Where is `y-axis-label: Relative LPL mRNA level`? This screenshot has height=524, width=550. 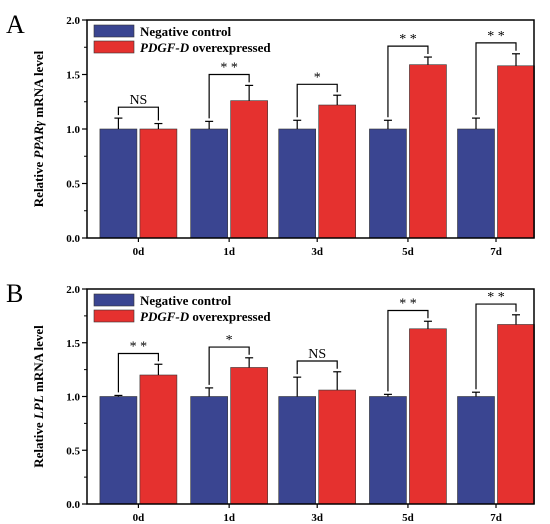
y-axis-label: Relative LPL mRNA level is located at coordinates (38, 396).